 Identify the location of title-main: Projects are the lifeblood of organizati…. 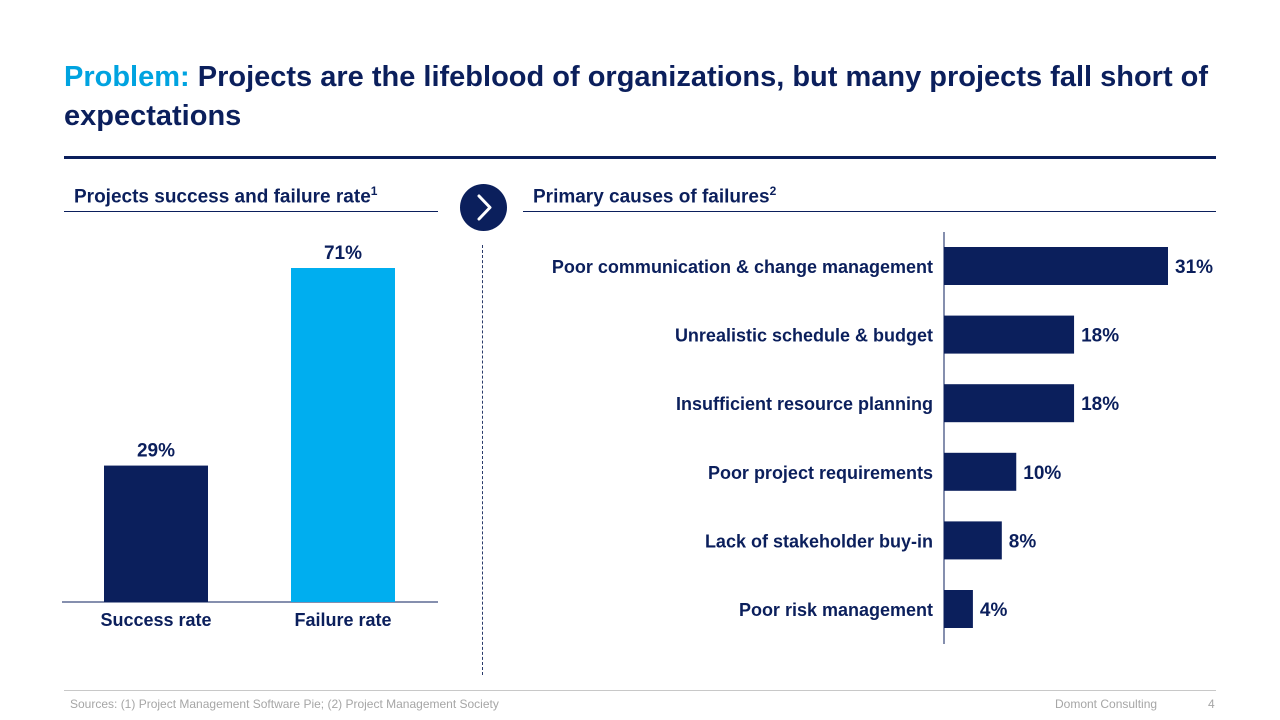
(636, 96).